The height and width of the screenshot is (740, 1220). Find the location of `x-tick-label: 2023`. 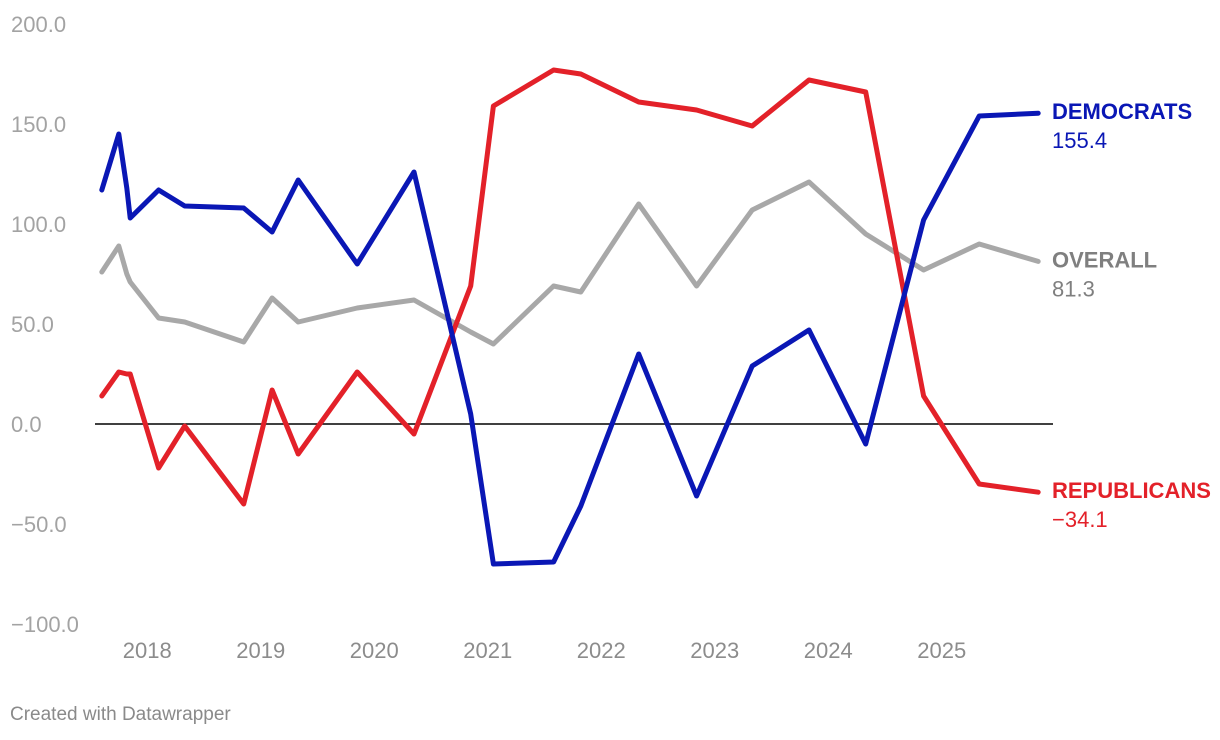

x-tick-label: 2023 is located at coordinates (714, 650).